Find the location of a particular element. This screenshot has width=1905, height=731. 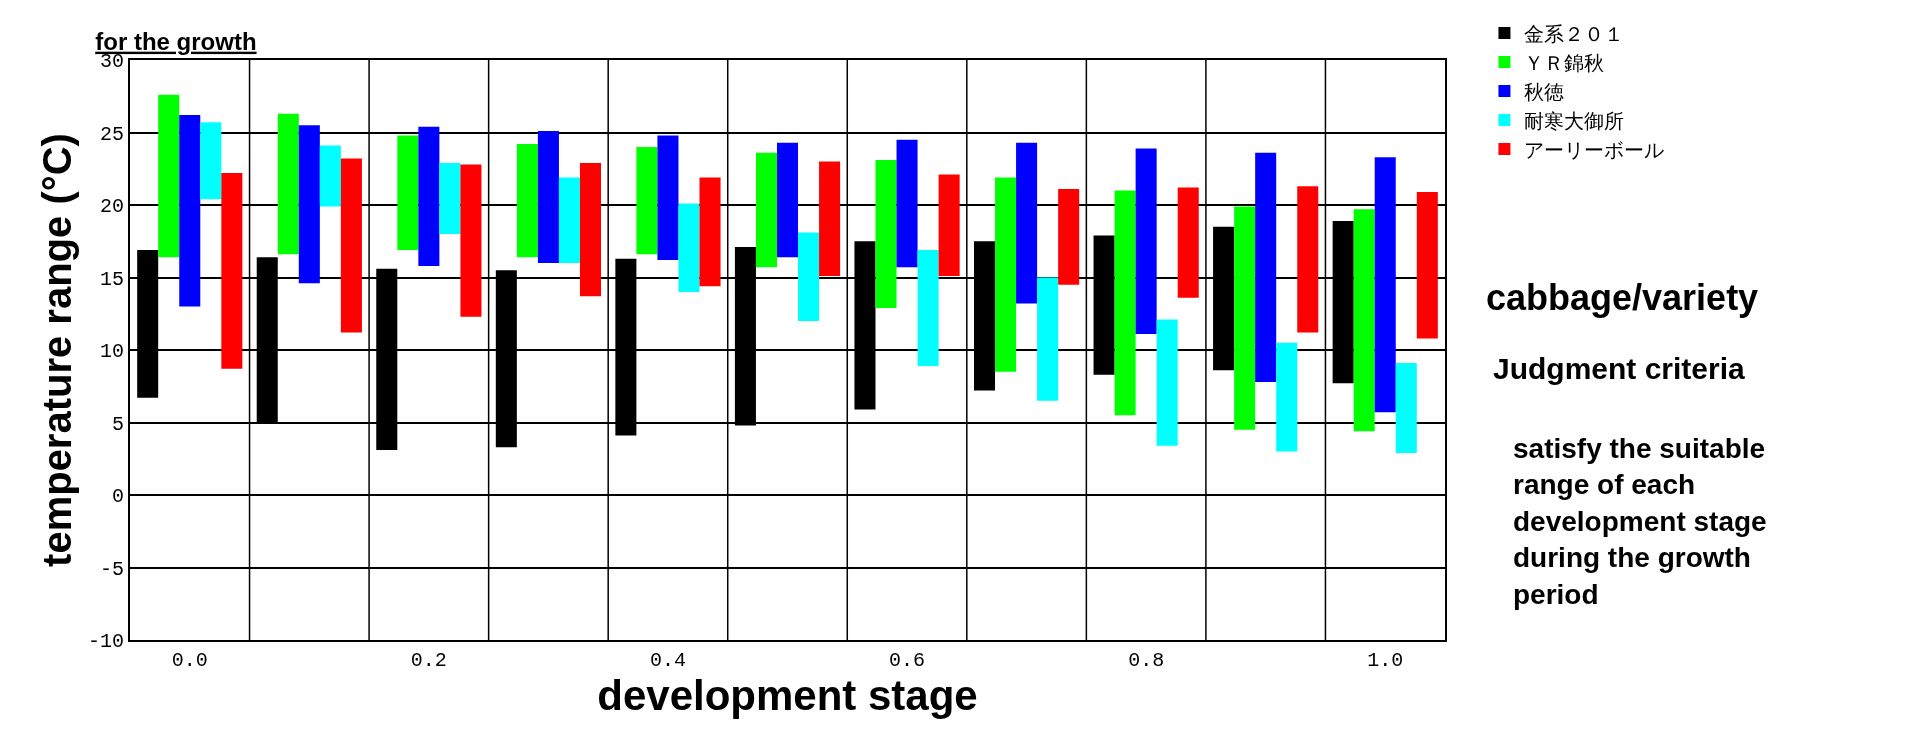

x-axis-title: development stage is located at coordinates (787, 695).